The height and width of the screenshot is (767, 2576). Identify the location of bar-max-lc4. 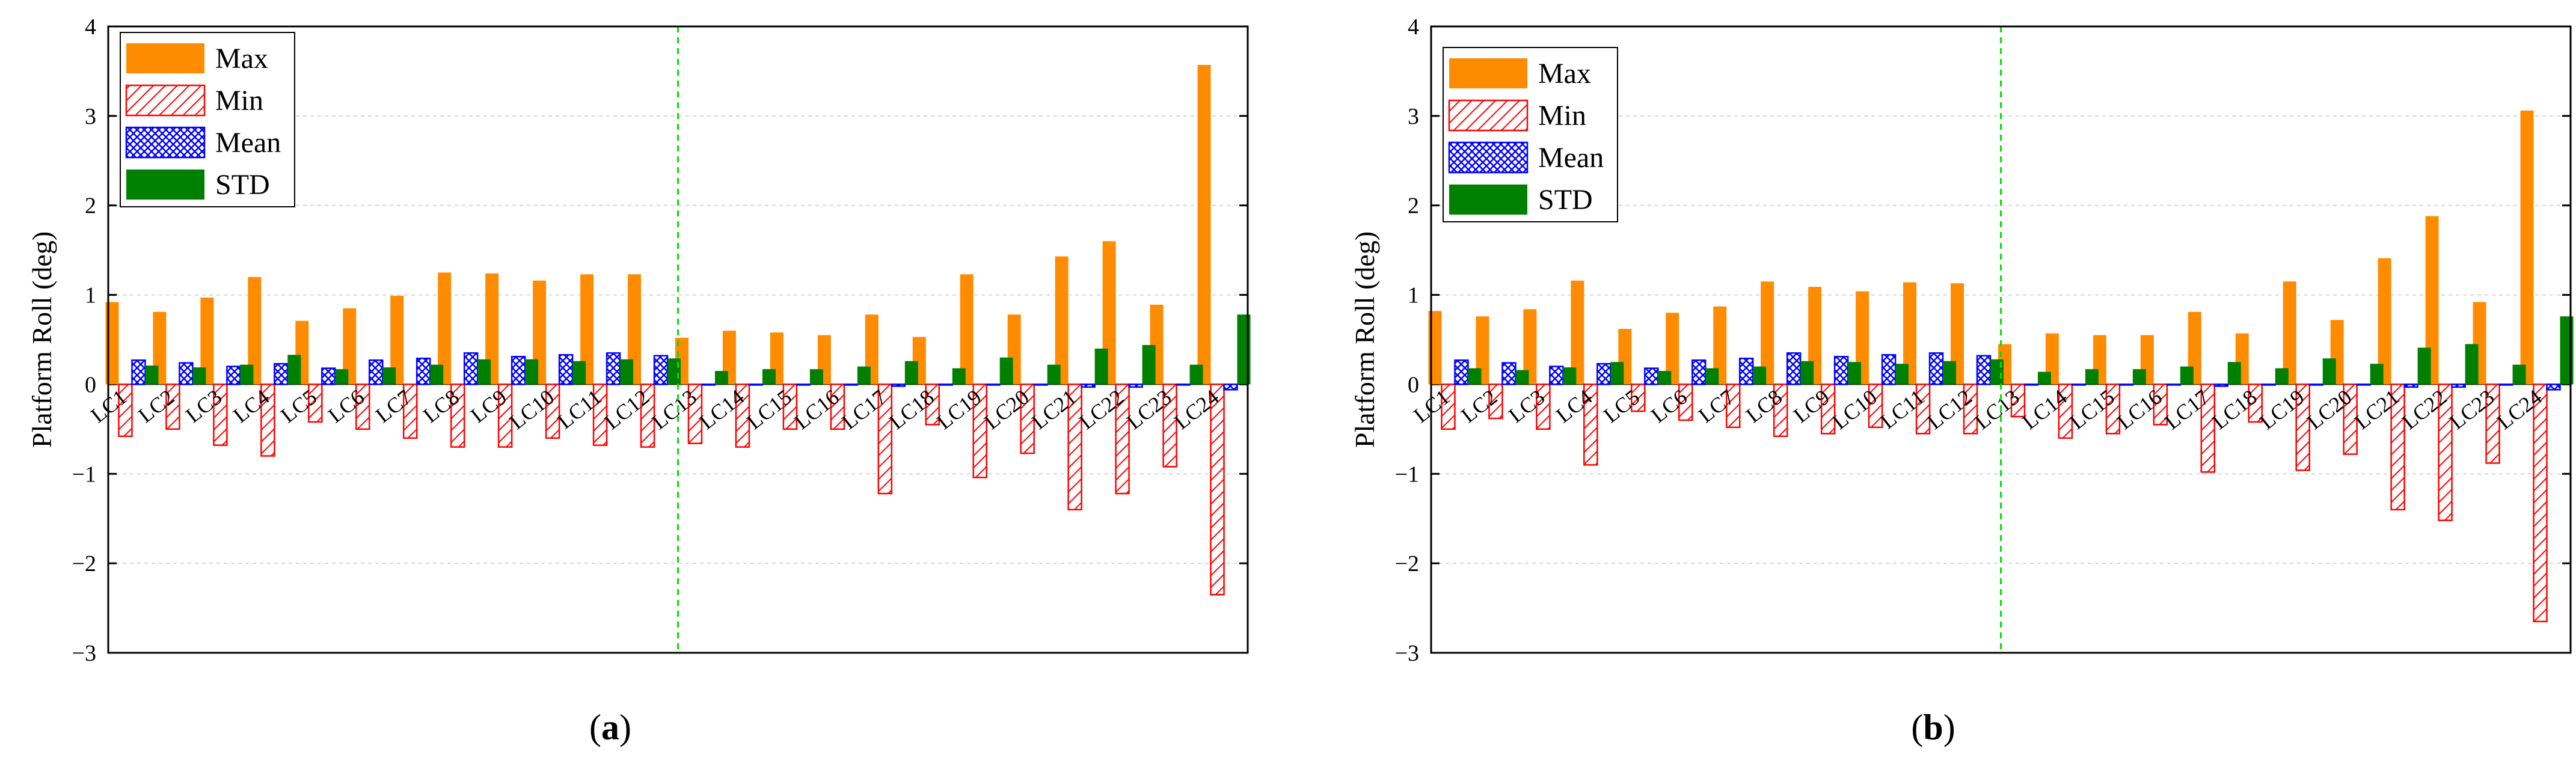
(1577, 332).